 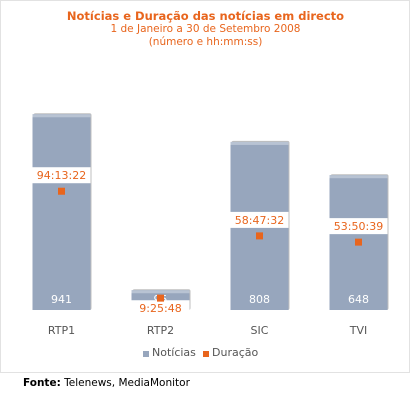 I want to click on category-label: RTP2, so click(x=160, y=330).